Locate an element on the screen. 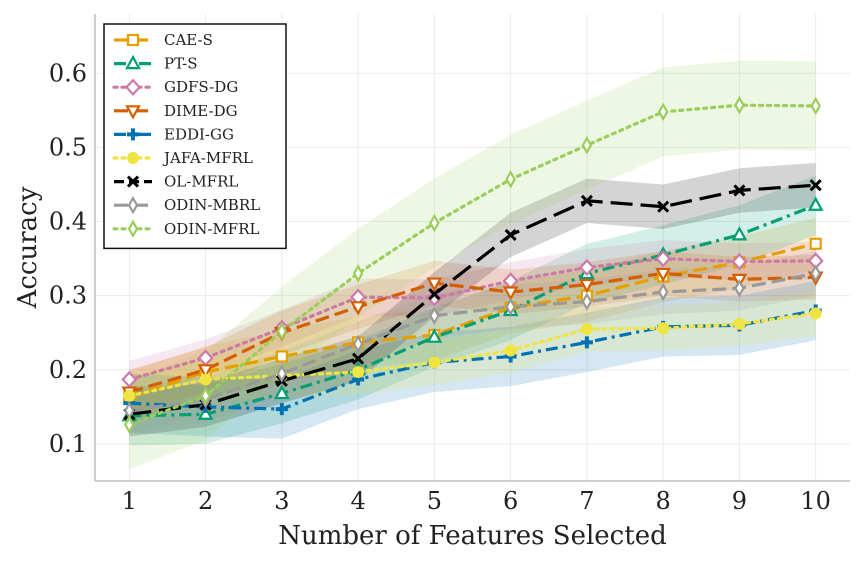  legend-marker-jafa-mfrl is located at coordinates (133, 158).